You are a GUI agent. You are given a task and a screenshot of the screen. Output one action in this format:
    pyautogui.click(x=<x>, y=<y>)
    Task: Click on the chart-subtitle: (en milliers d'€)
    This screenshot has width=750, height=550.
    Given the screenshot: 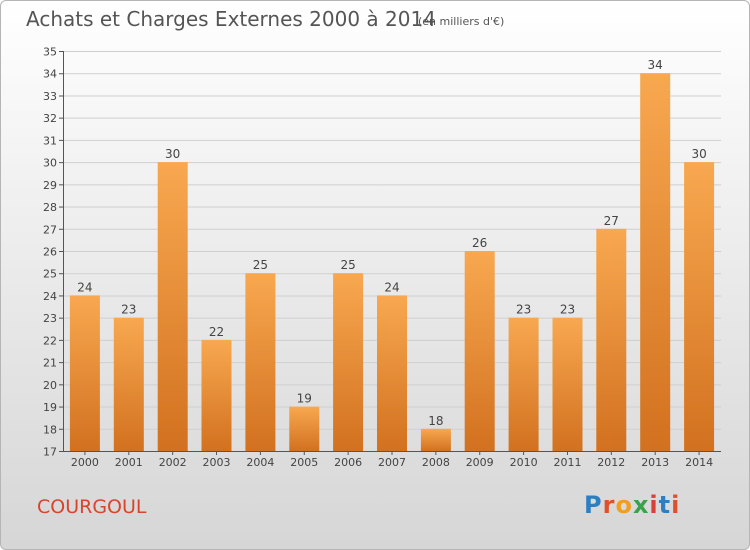 What is the action you would take?
    pyautogui.click(x=461, y=21)
    